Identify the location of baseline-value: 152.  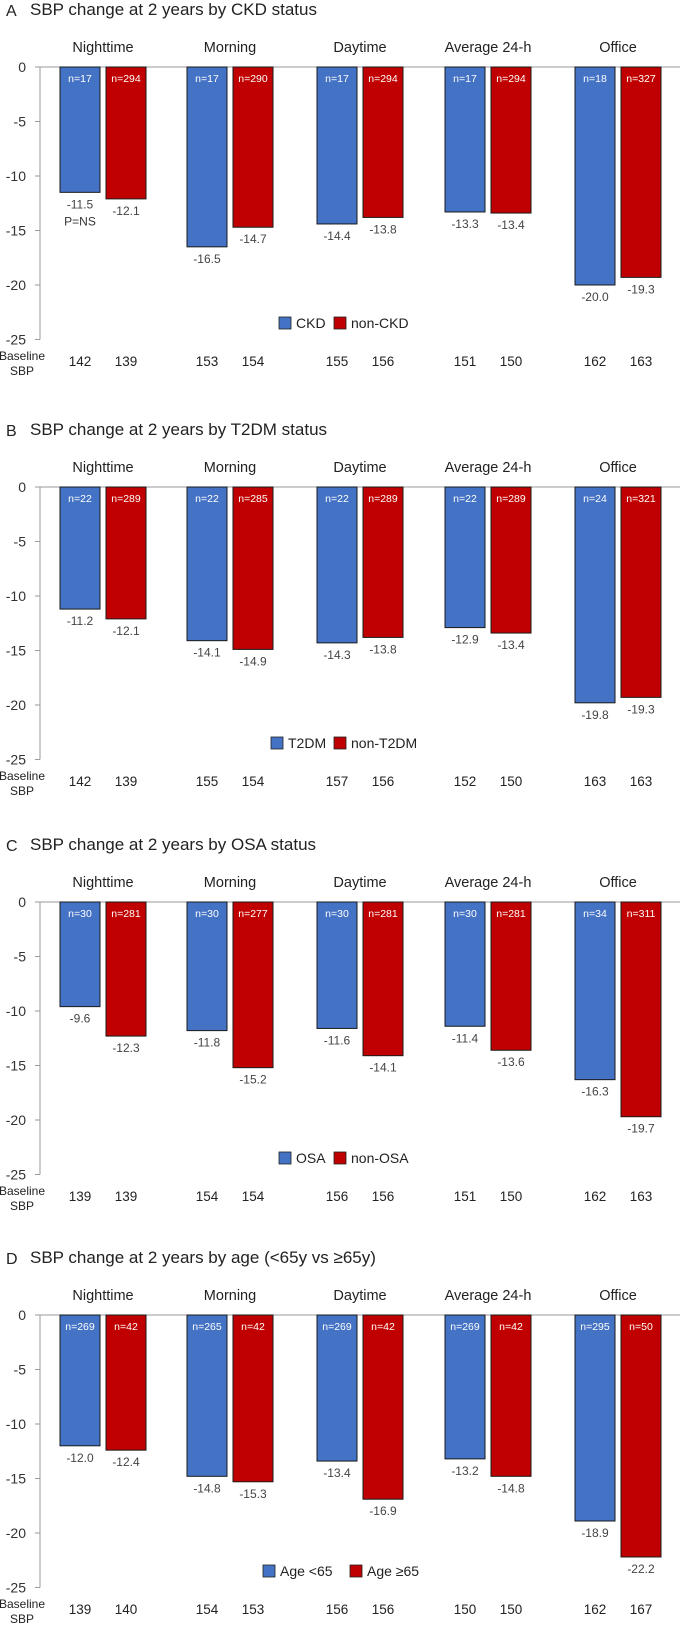
(465, 781).